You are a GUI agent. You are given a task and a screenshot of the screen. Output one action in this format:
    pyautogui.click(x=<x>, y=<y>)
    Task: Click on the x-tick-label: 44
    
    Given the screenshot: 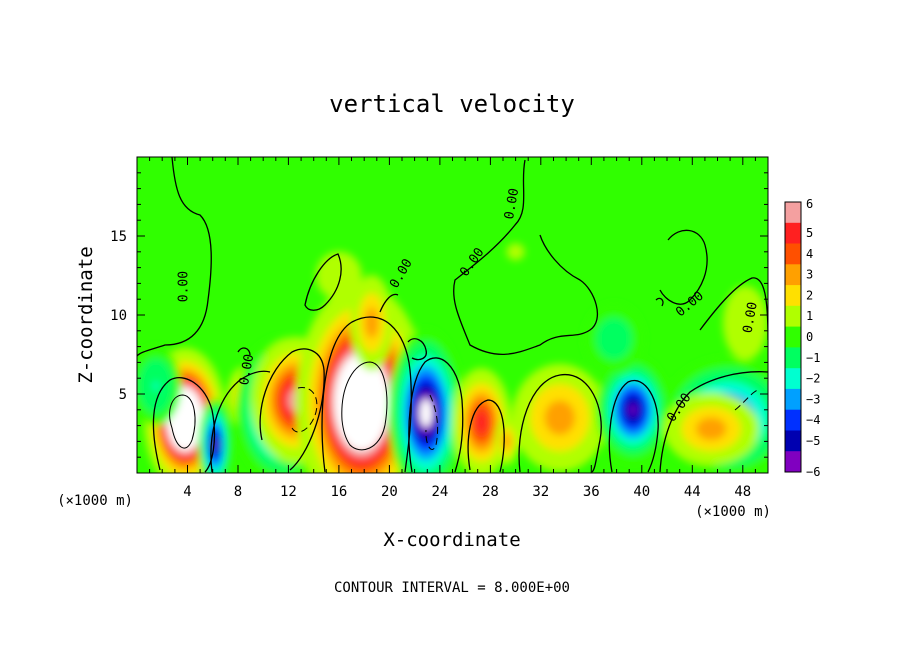 What is the action you would take?
    pyautogui.click(x=692, y=492)
    